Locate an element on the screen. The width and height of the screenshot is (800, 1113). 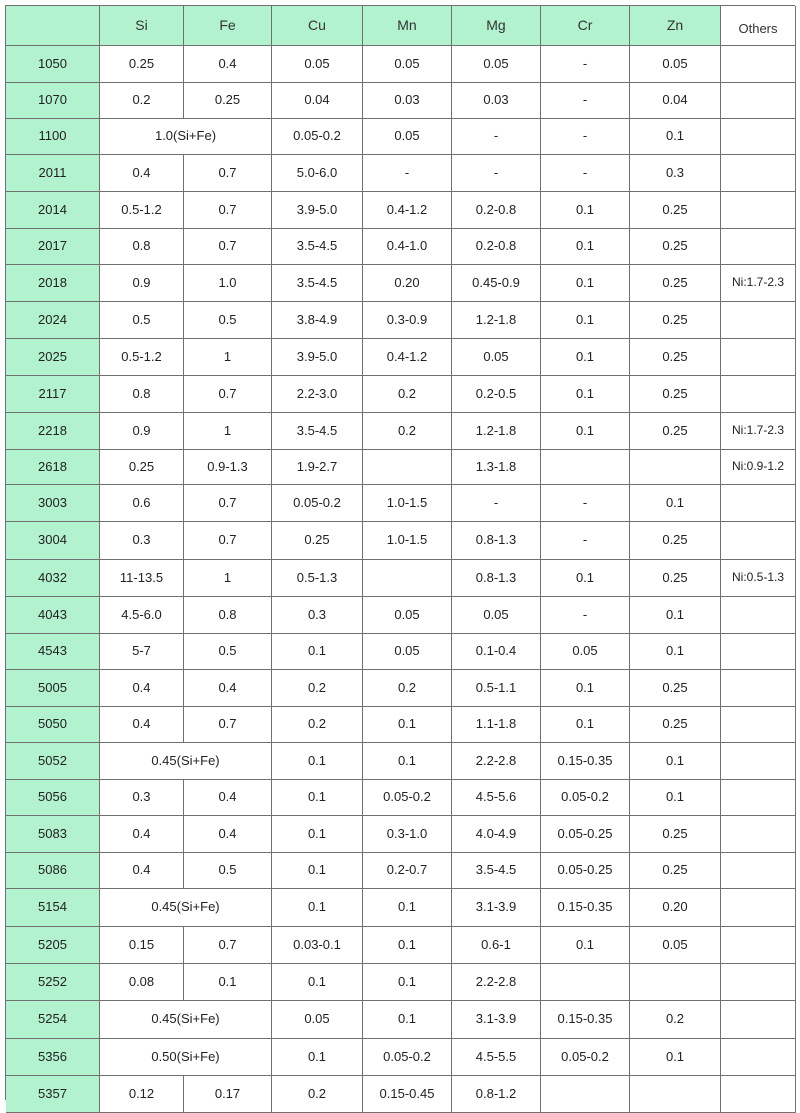
mg-cell: 0.8-1.2 is located at coordinates (496, 1094).